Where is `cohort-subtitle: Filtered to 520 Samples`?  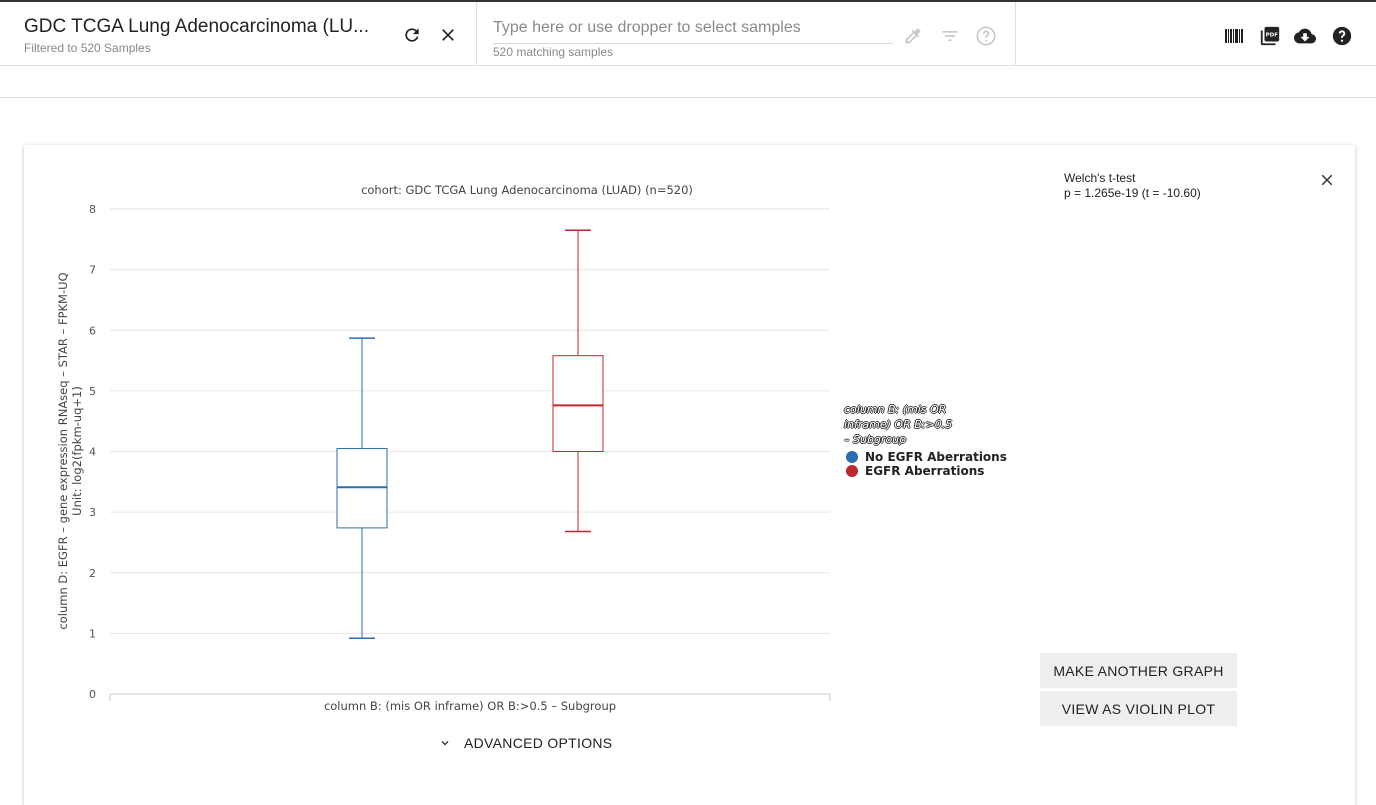 cohort-subtitle: Filtered to 520 Samples is located at coordinates (87, 48).